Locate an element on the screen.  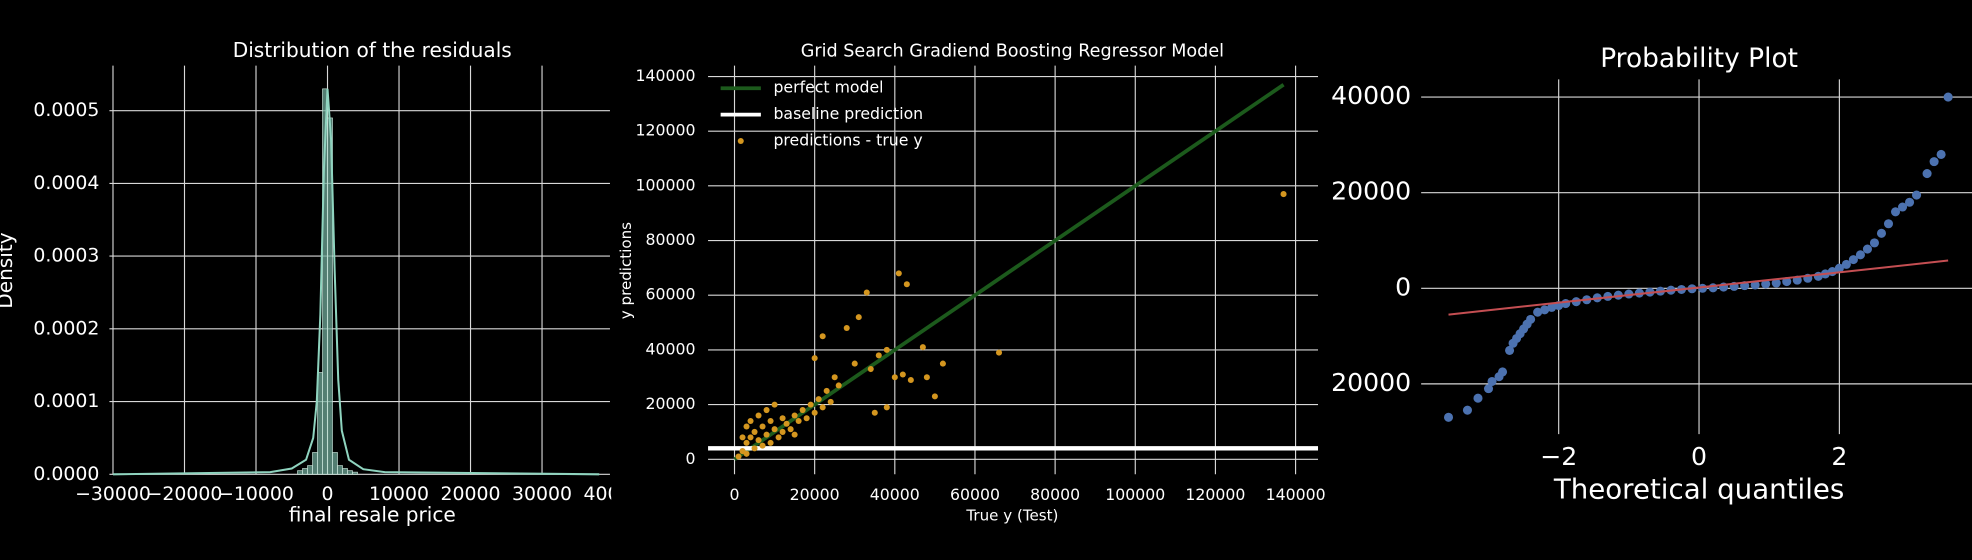
x-tick-label: 2 is located at coordinates (1839, 456).